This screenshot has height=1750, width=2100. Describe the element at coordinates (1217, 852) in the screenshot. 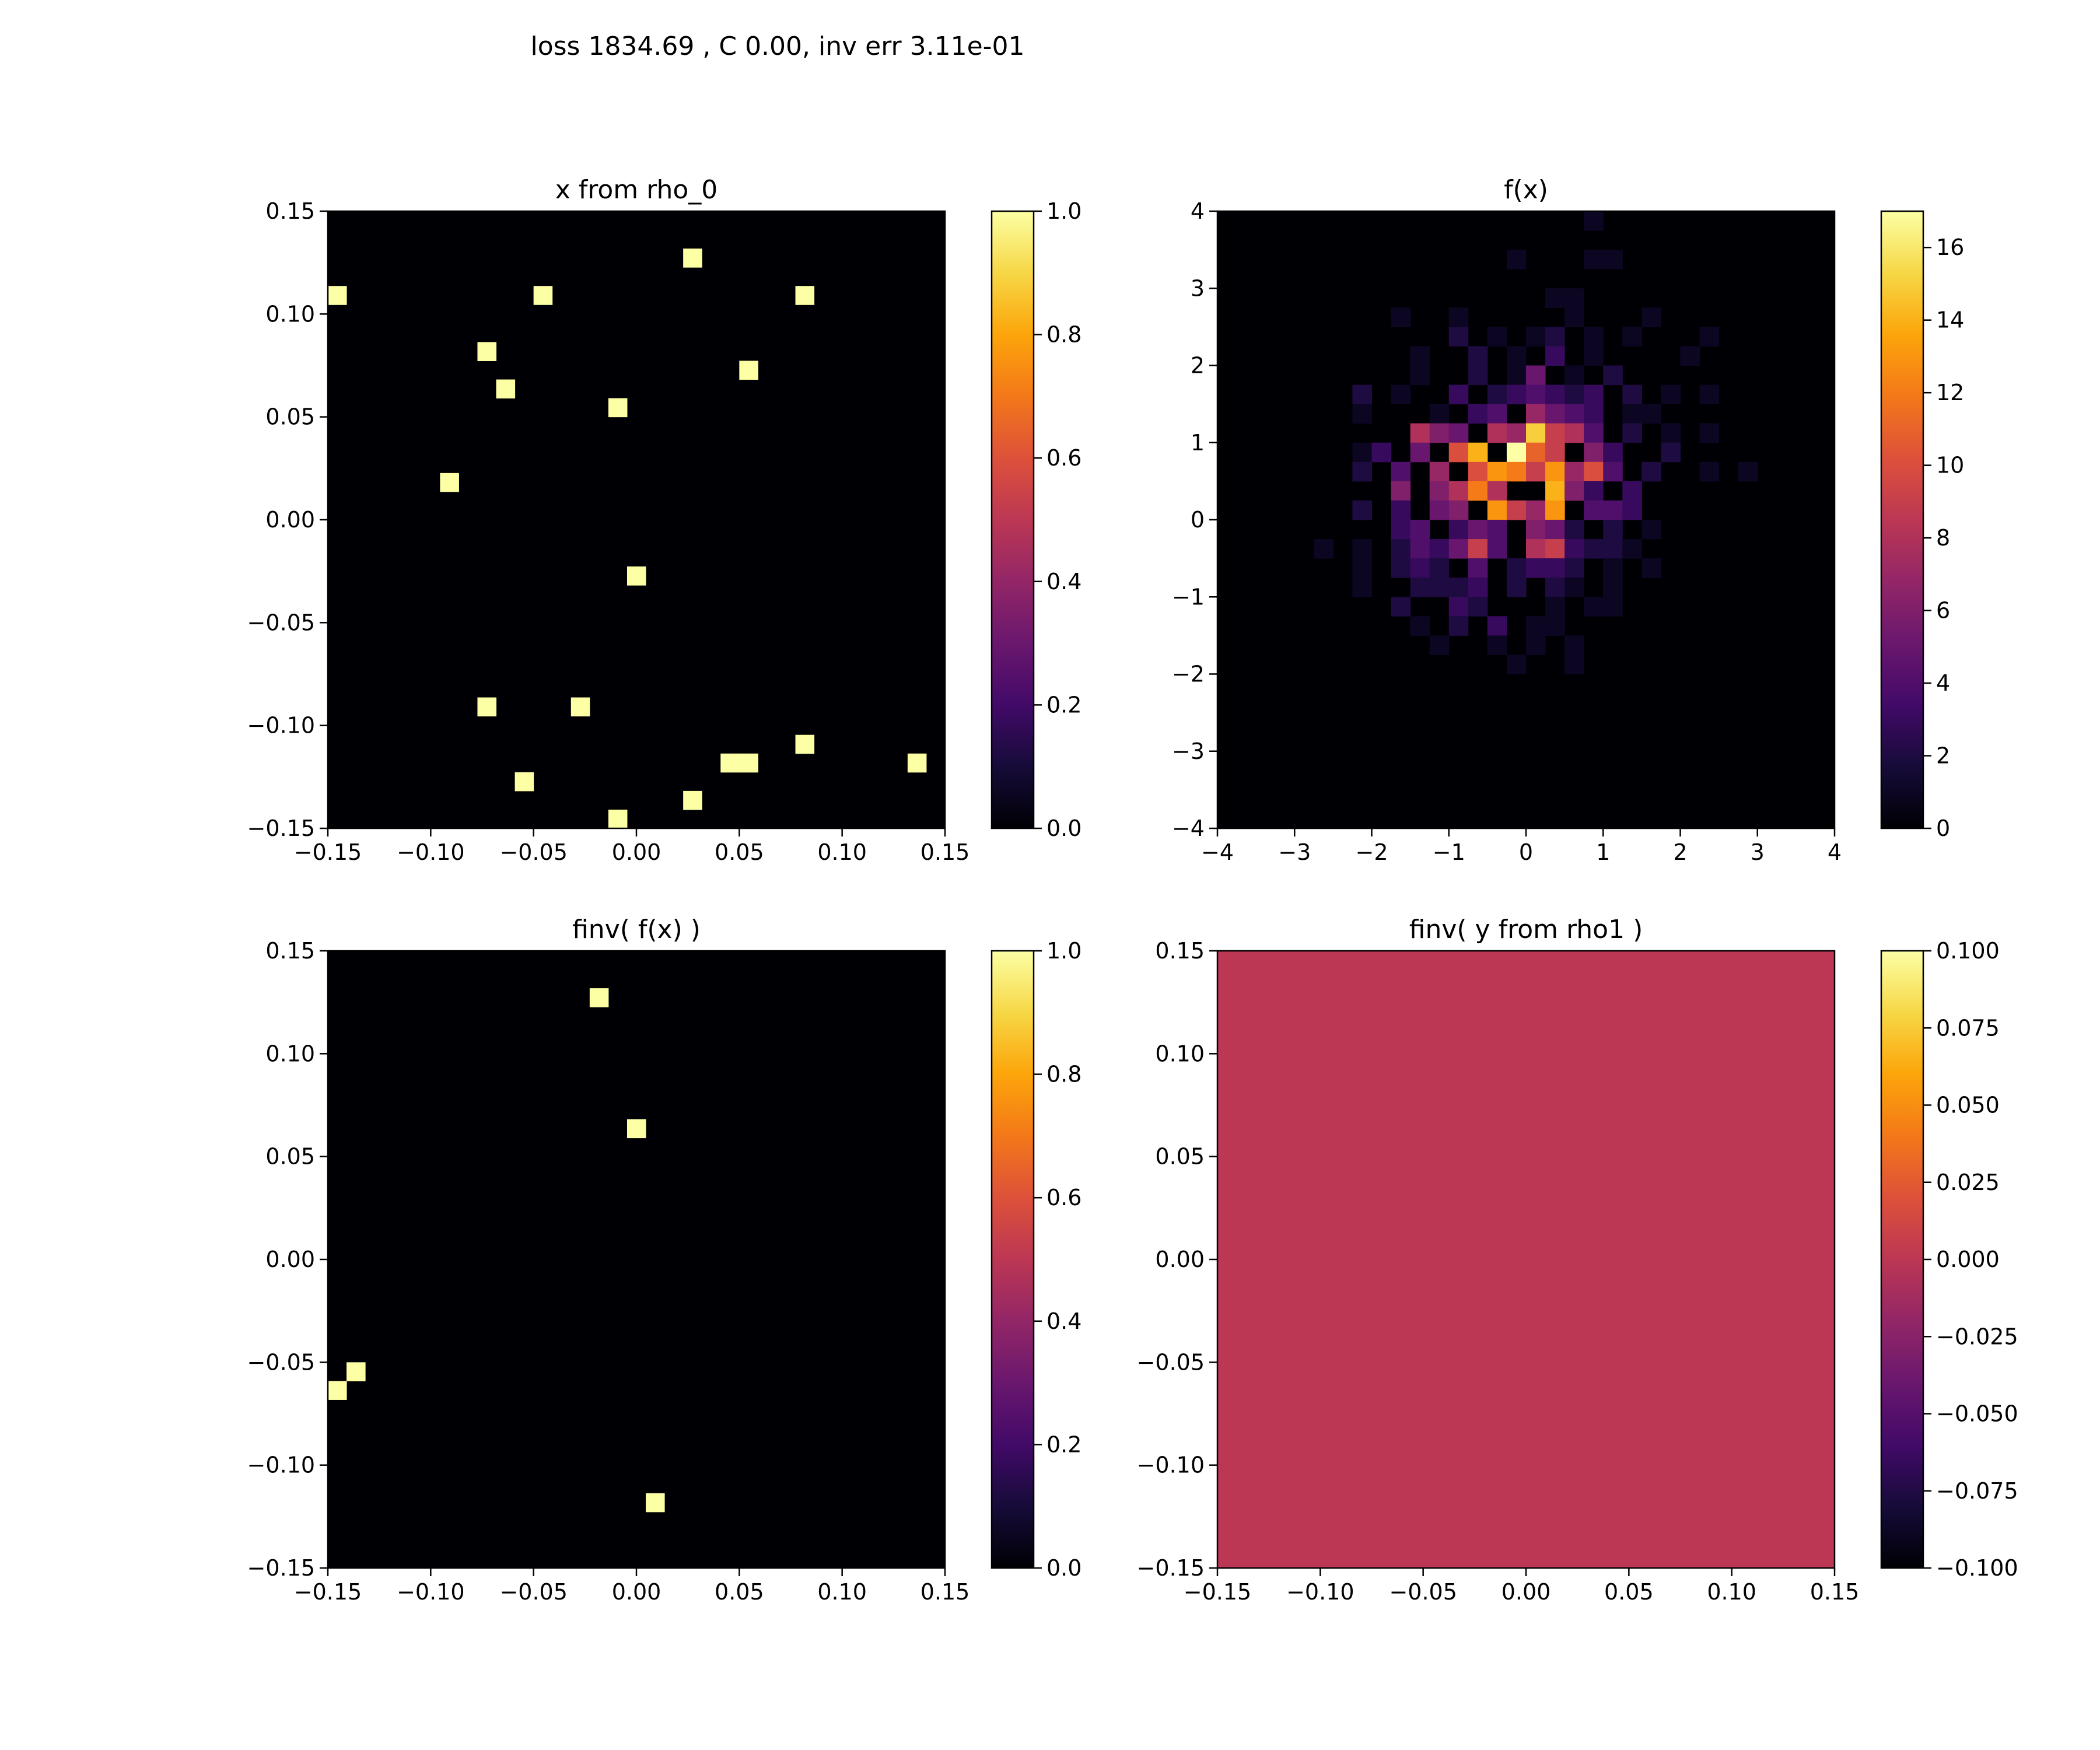

I see `x-tick-label: −4` at that location.